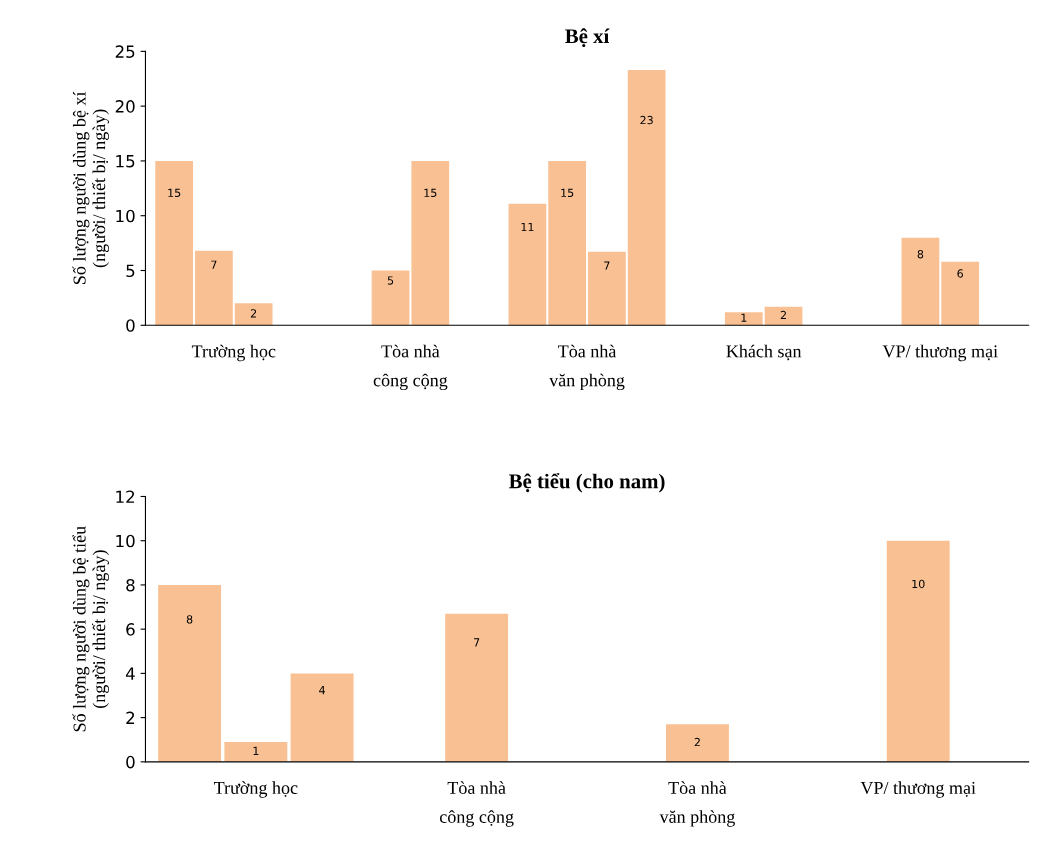 This screenshot has width=1039, height=856. Describe the element at coordinates (918, 584) in the screenshot. I see `data-label: 10` at that location.